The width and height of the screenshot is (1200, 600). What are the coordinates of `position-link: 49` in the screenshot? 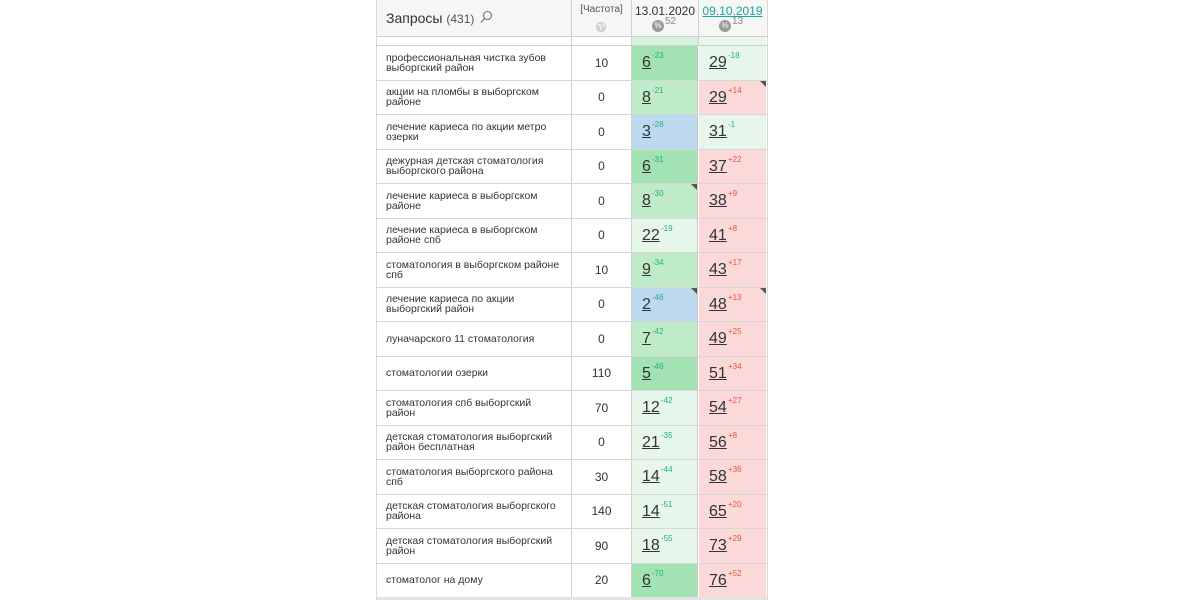 It's located at (718, 338).